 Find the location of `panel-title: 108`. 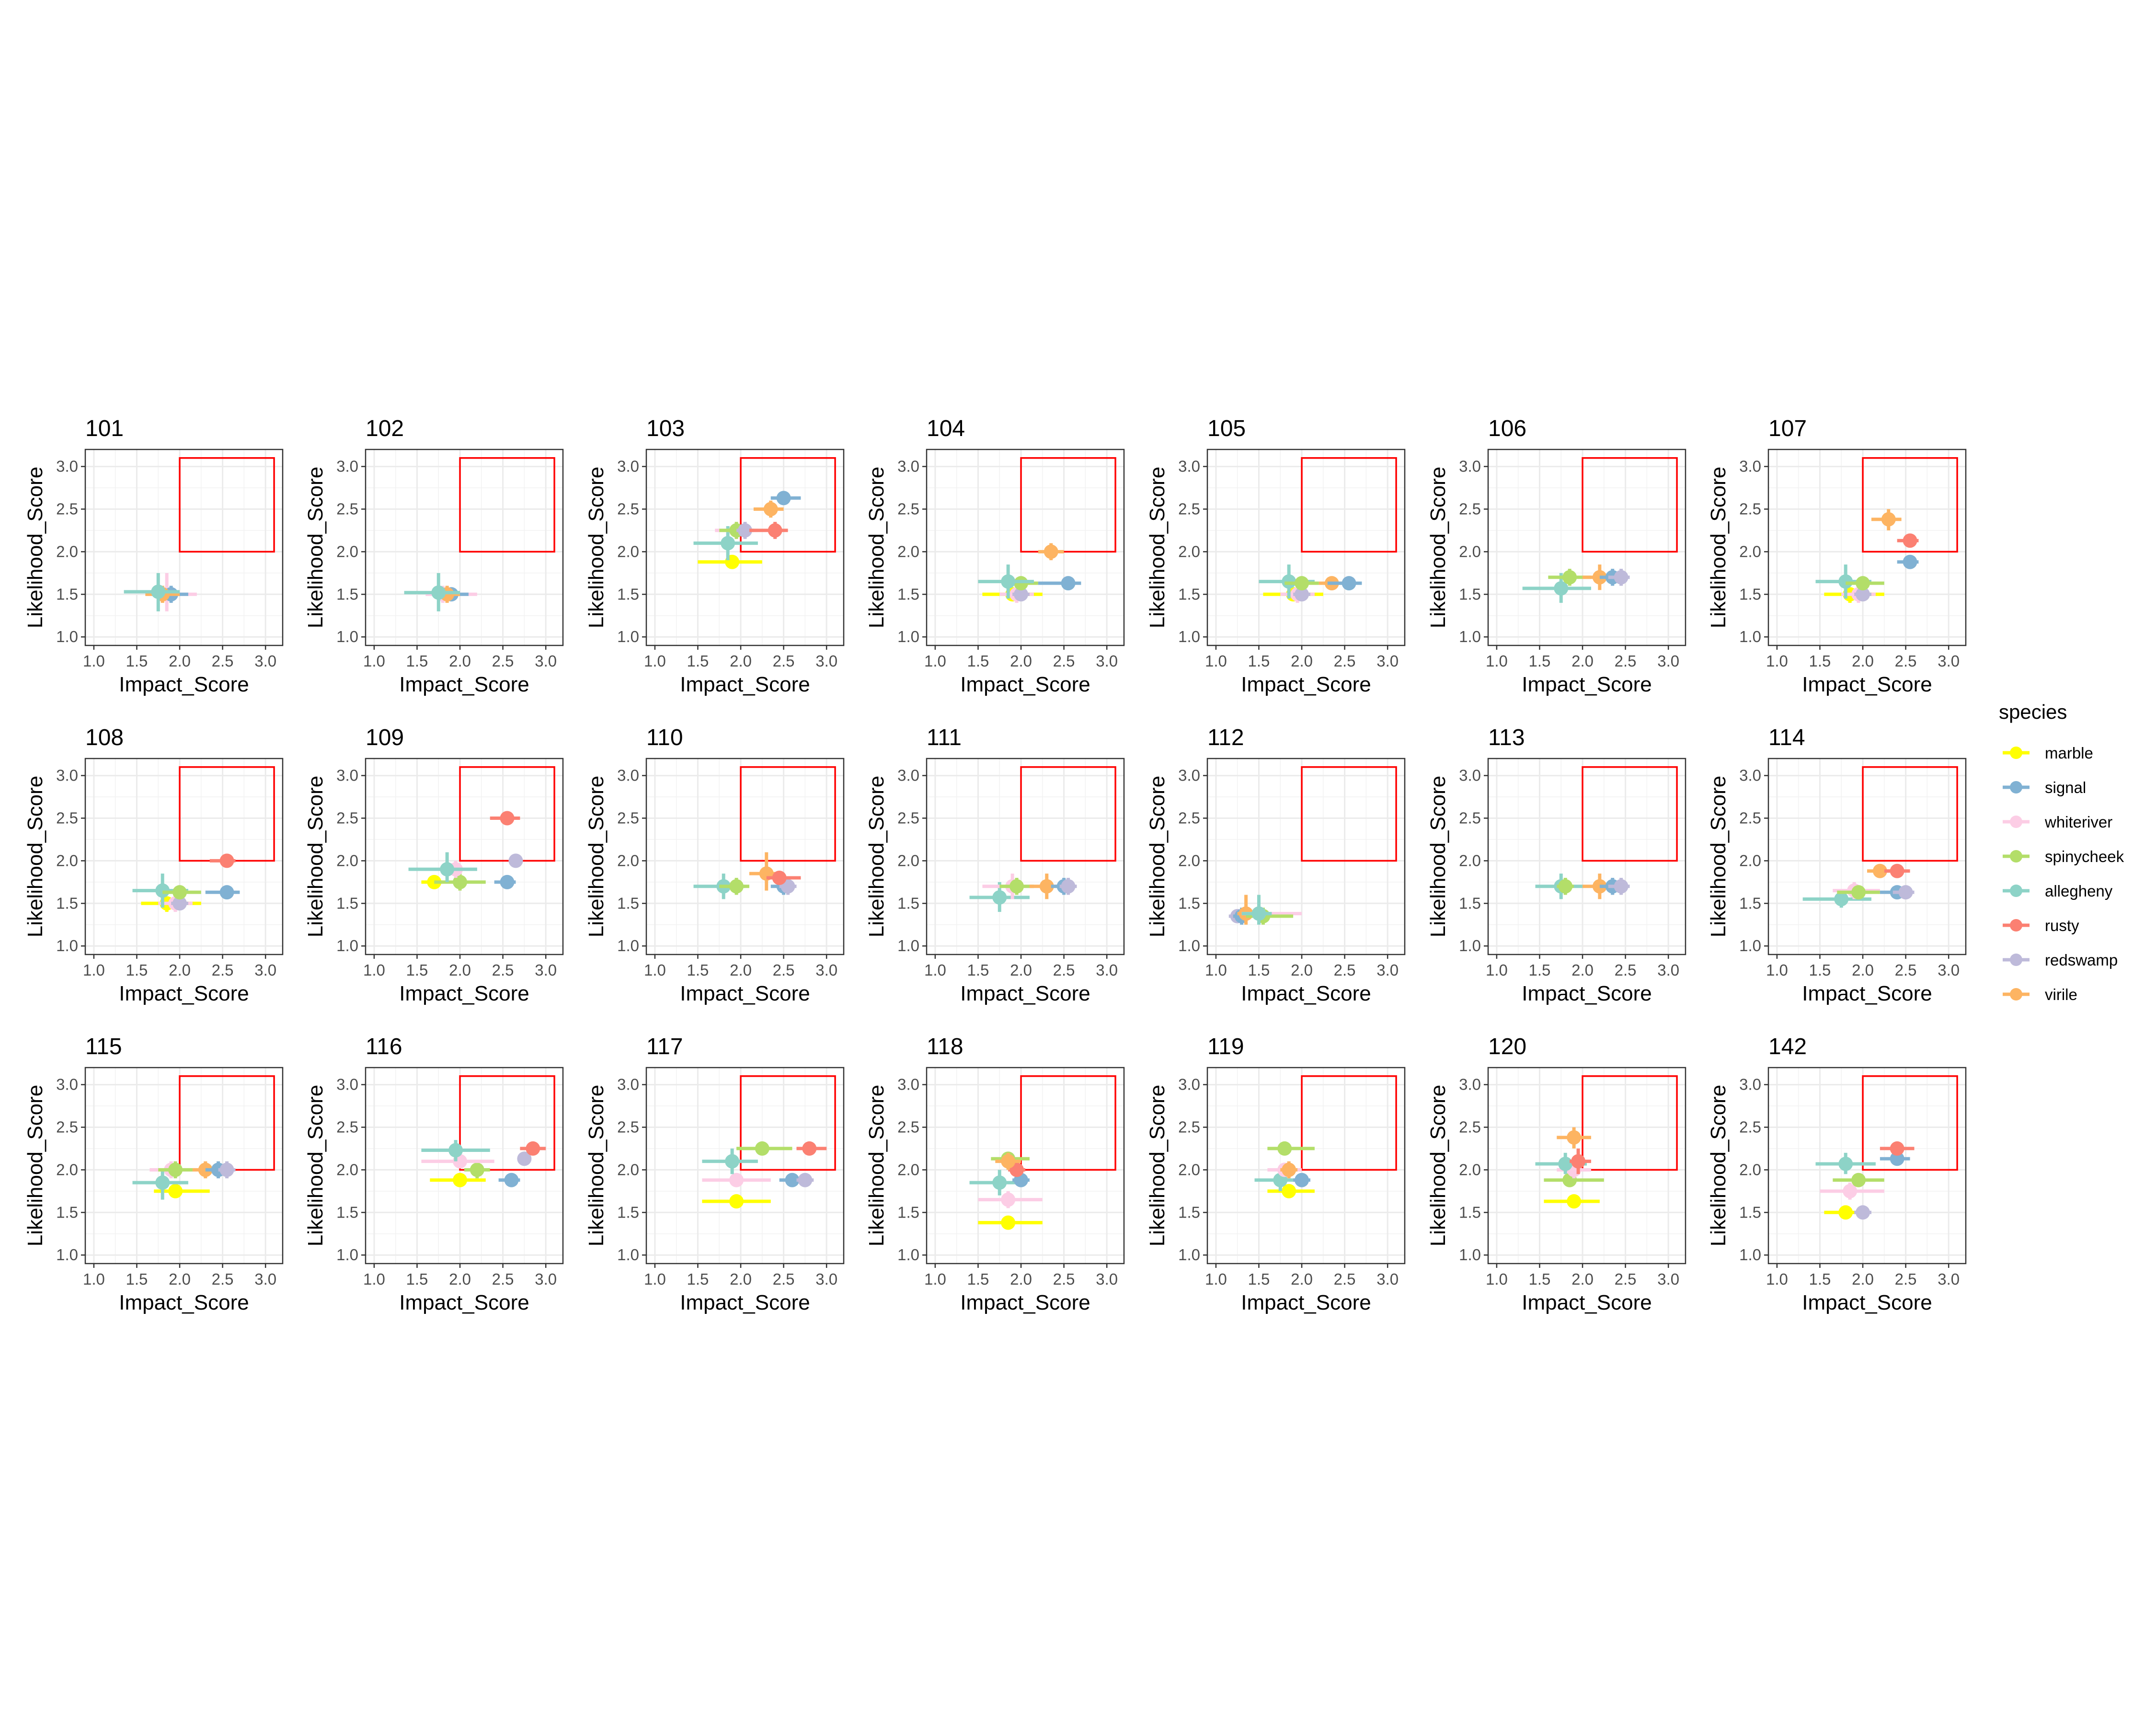

panel-title: 108 is located at coordinates (104, 737).